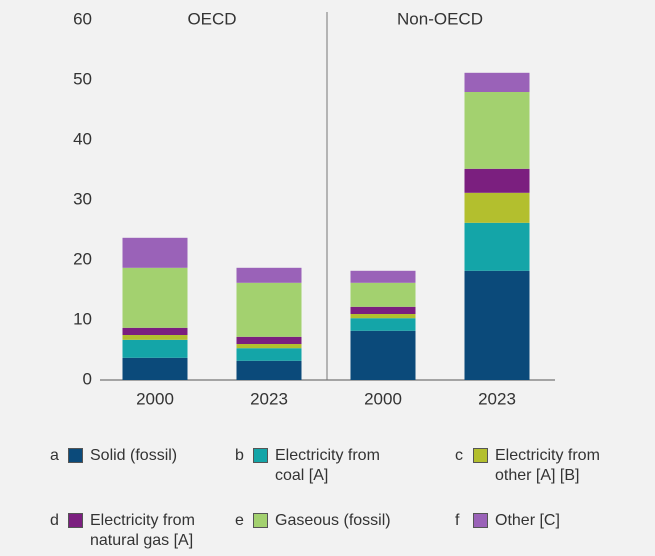 The image size is (655, 556). I want to click on legend-letter: b, so click(239, 455).